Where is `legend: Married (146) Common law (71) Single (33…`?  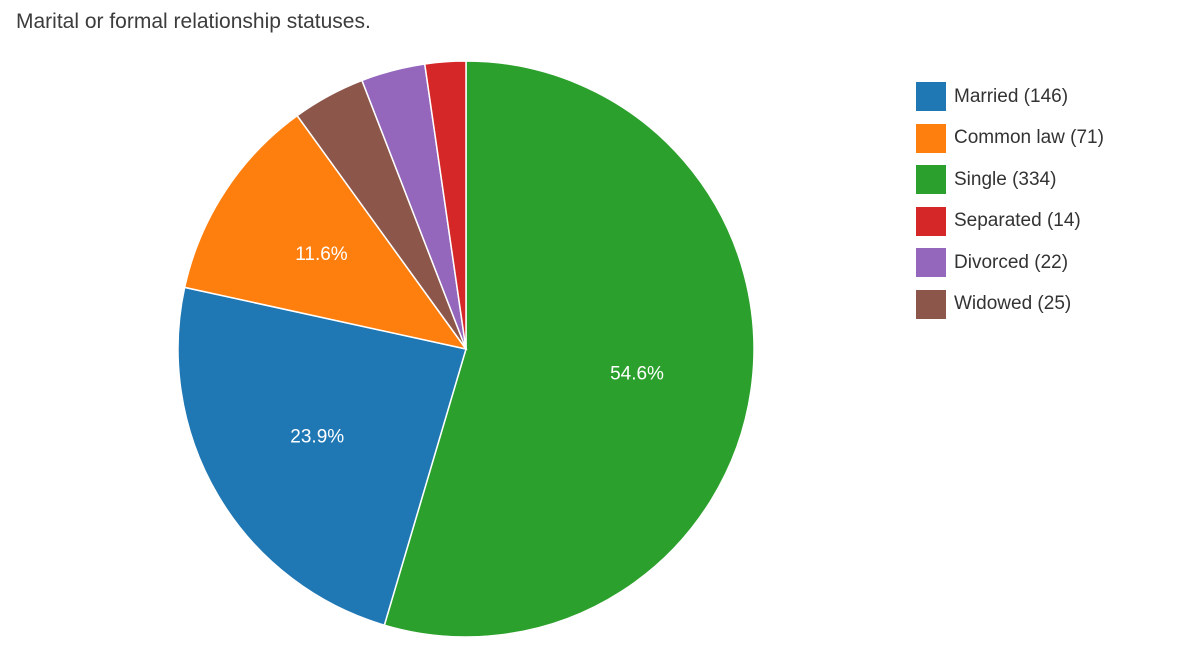 legend: Married (146) Common law (71) Single (33… is located at coordinates (1010, 207).